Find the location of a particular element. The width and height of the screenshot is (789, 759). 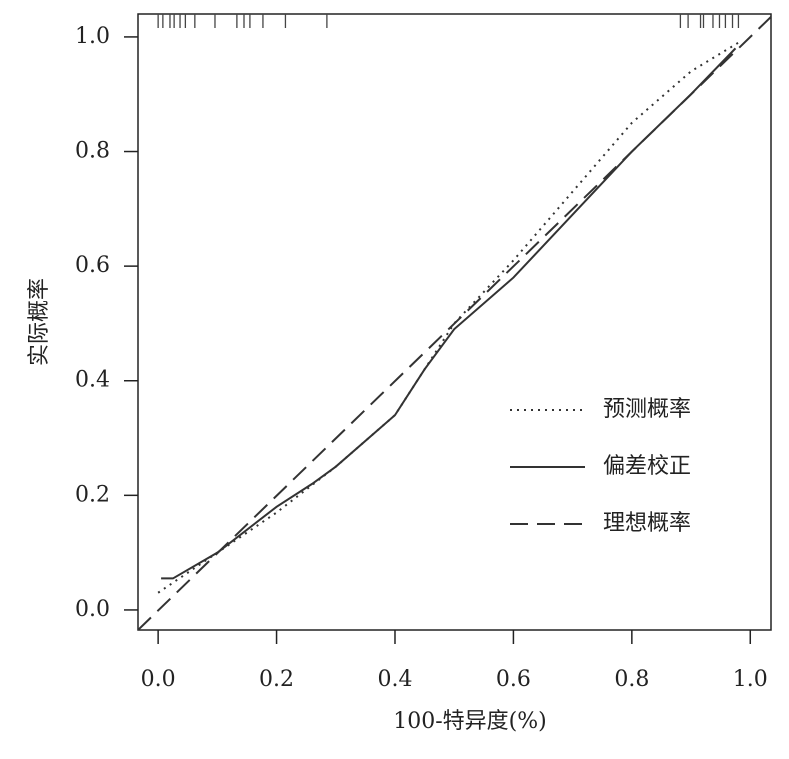

x-tick-label: 0.0 is located at coordinates (158, 679).